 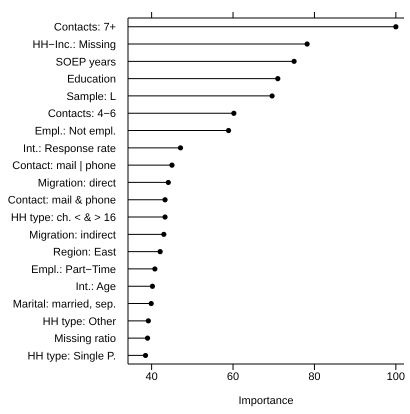 What do you see at coordinates (85, 28) in the screenshot?
I see `y-tick-label: Contacts: 7+` at bounding box center [85, 28].